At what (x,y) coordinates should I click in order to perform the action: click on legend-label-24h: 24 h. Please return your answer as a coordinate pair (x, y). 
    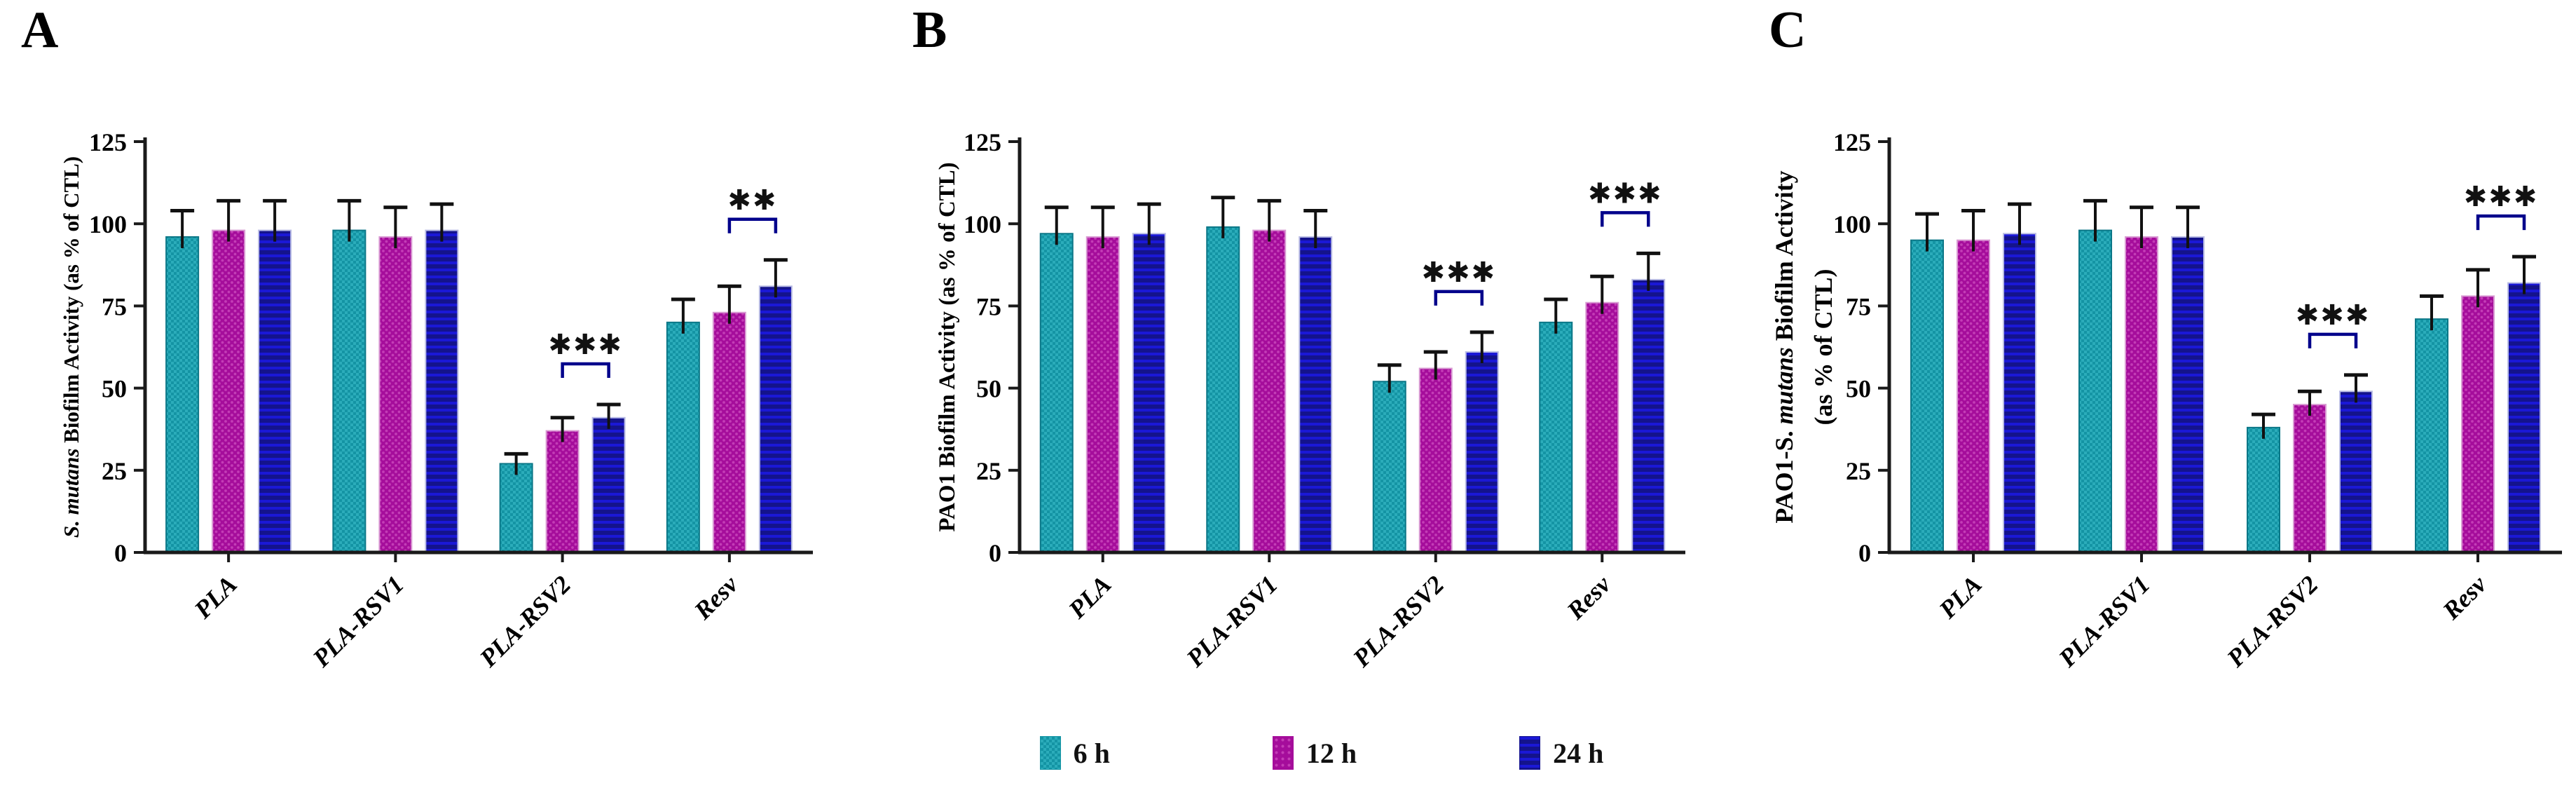
    Looking at the image, I should click on (1579, 753).